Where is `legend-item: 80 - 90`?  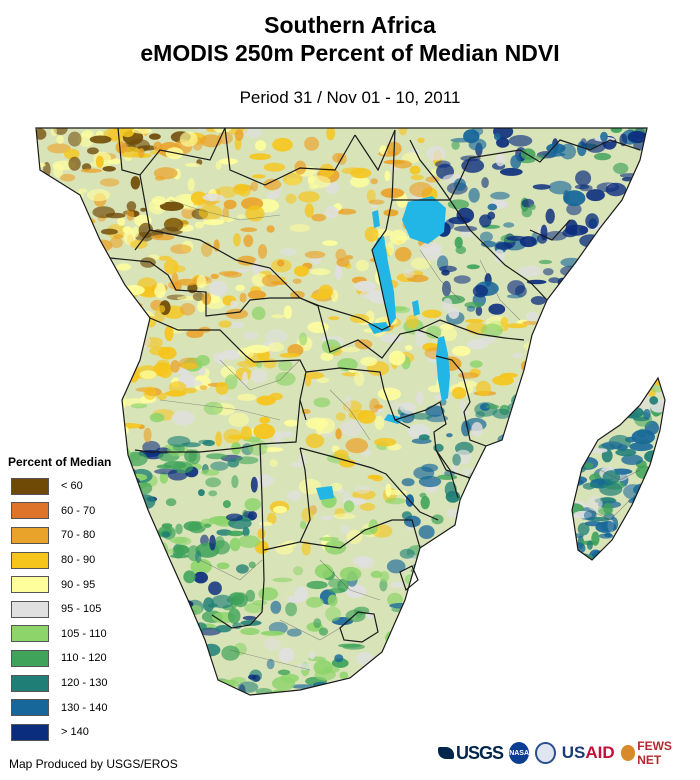
legend-item: 80 - 90 is located at coordinates (68, 560).